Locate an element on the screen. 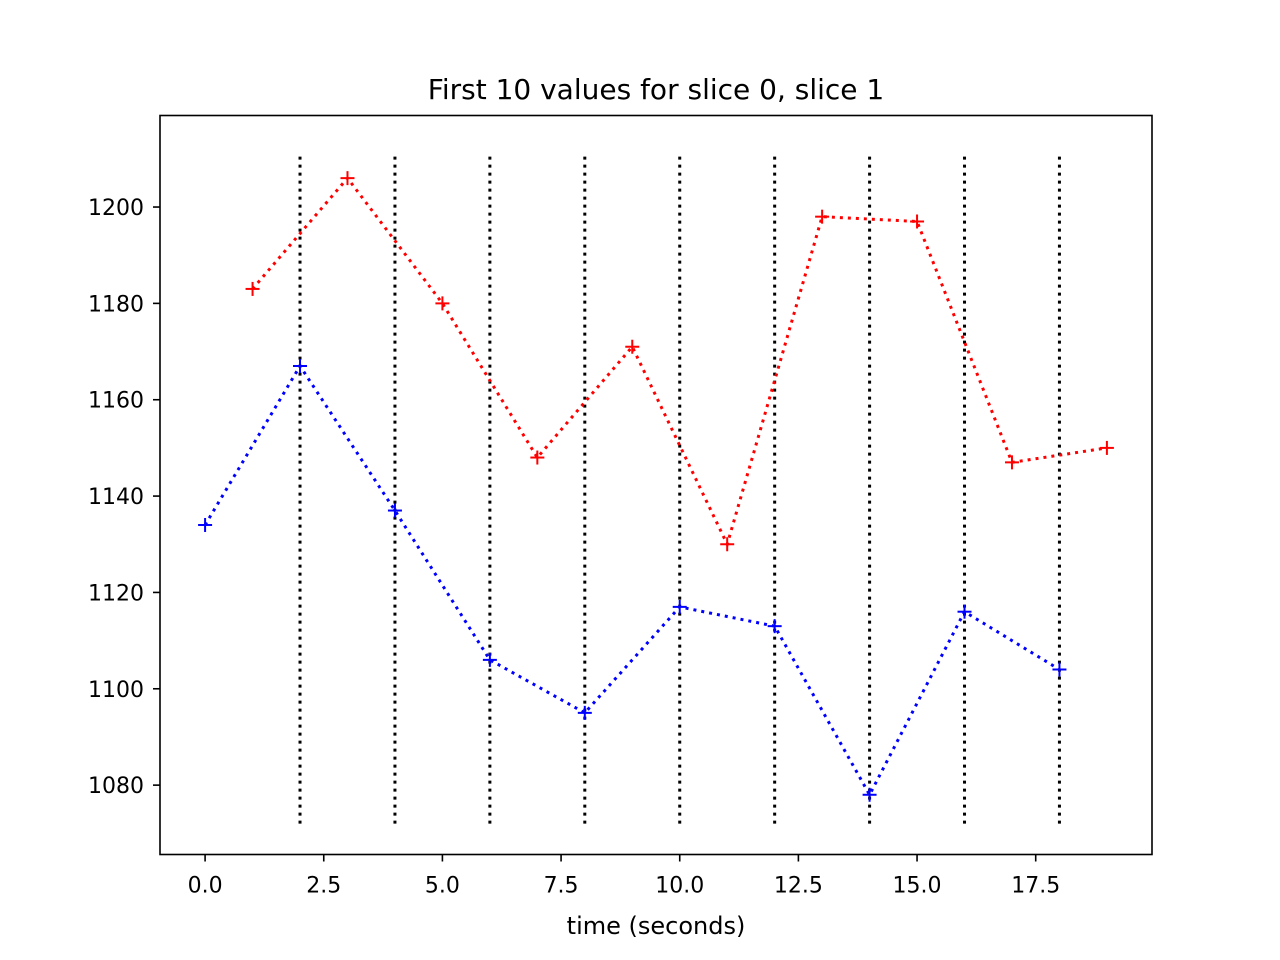 The height and width of the screenshot is (960, 1280). y-tick-label: 1120 is located at coordinates (116, 593).